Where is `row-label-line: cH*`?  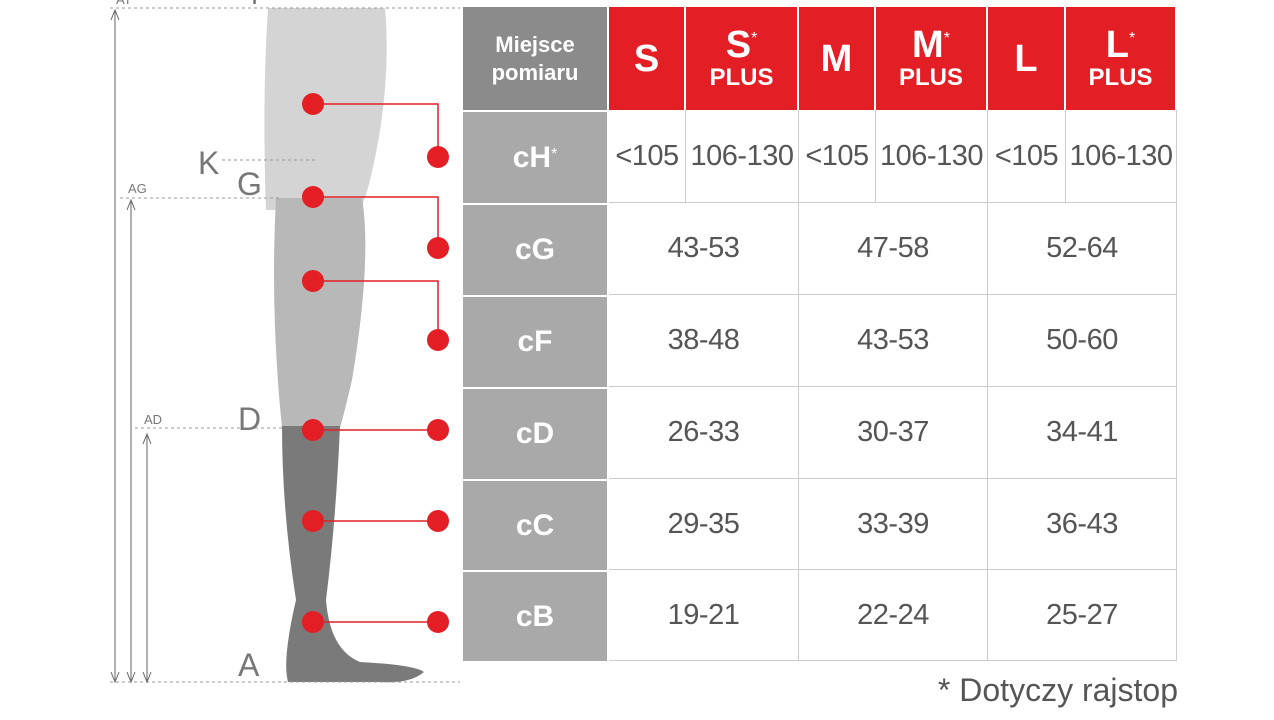
row-label-line: cH* is located at coordinates (535, 158).